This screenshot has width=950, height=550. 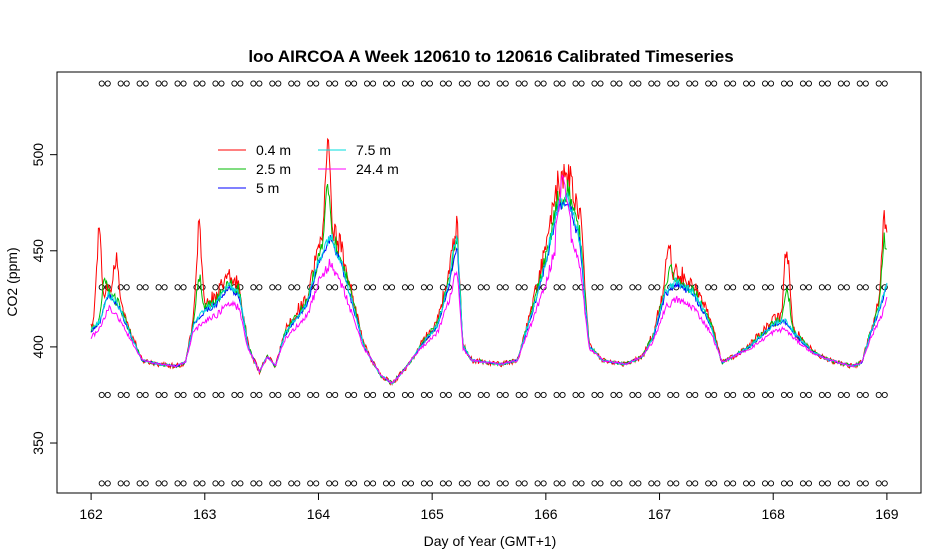 I want to click on y-axis-label: CO2 (ppm), so click(x=12, y=281).